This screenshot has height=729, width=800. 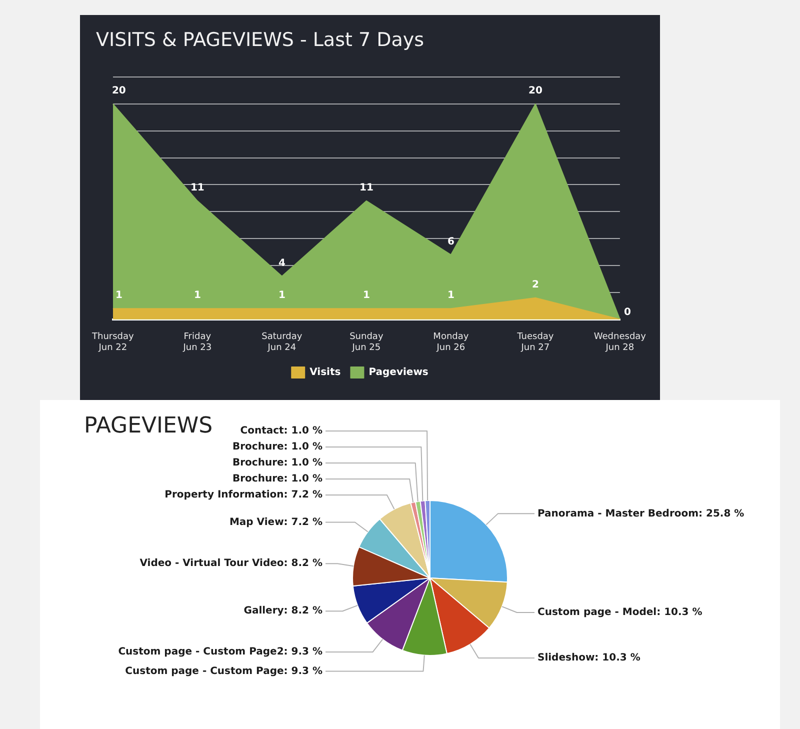 I want to click on slice-label: Custom page - Model: 10.3 %, so click(x=620, y=612).